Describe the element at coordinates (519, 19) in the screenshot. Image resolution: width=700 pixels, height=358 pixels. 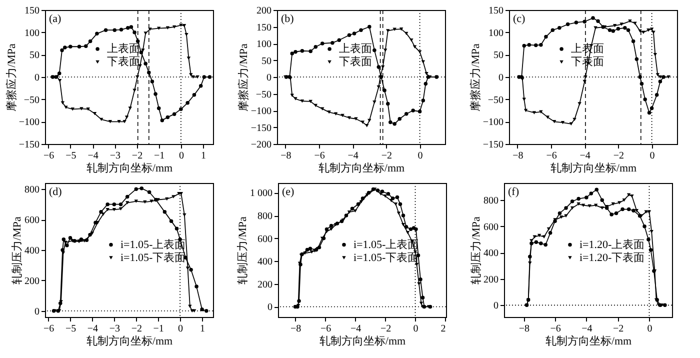
I see `annotation: (c)` at that location.